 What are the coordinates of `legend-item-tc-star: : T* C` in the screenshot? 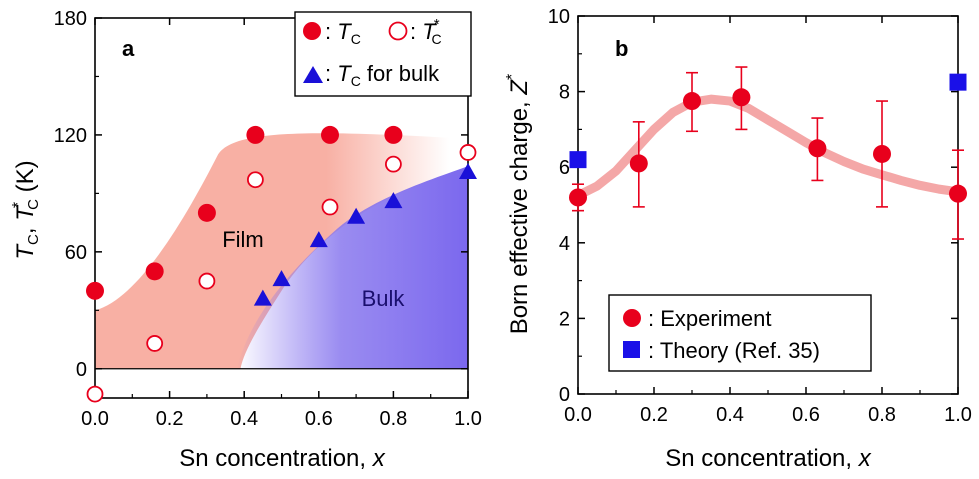 It's located at (415, 31).